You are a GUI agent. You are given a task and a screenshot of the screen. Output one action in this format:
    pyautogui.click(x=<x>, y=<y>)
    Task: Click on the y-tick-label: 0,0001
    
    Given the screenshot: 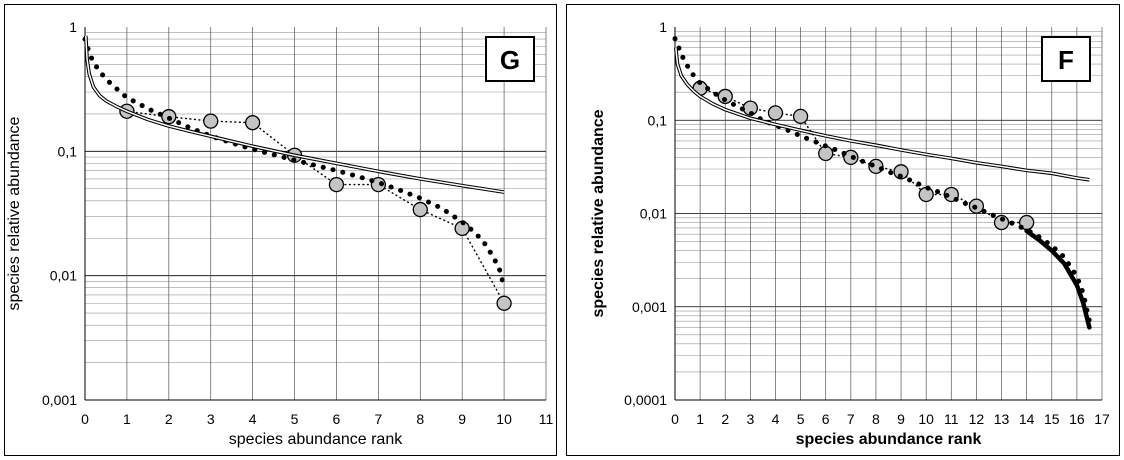 What is the action you would take?
    pyautogui.click(x=645, y=400)
    